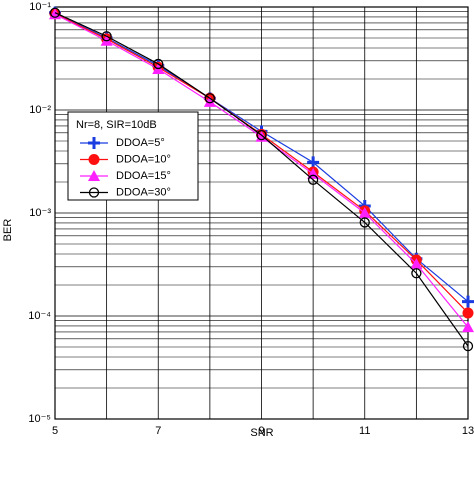 The height and width of the screenshot is (487, 474). What do you see at coordinates (40, 7) in the screenshot?
I see `y-tick-label: 10⁻¹` at bounding box center [40, 7].